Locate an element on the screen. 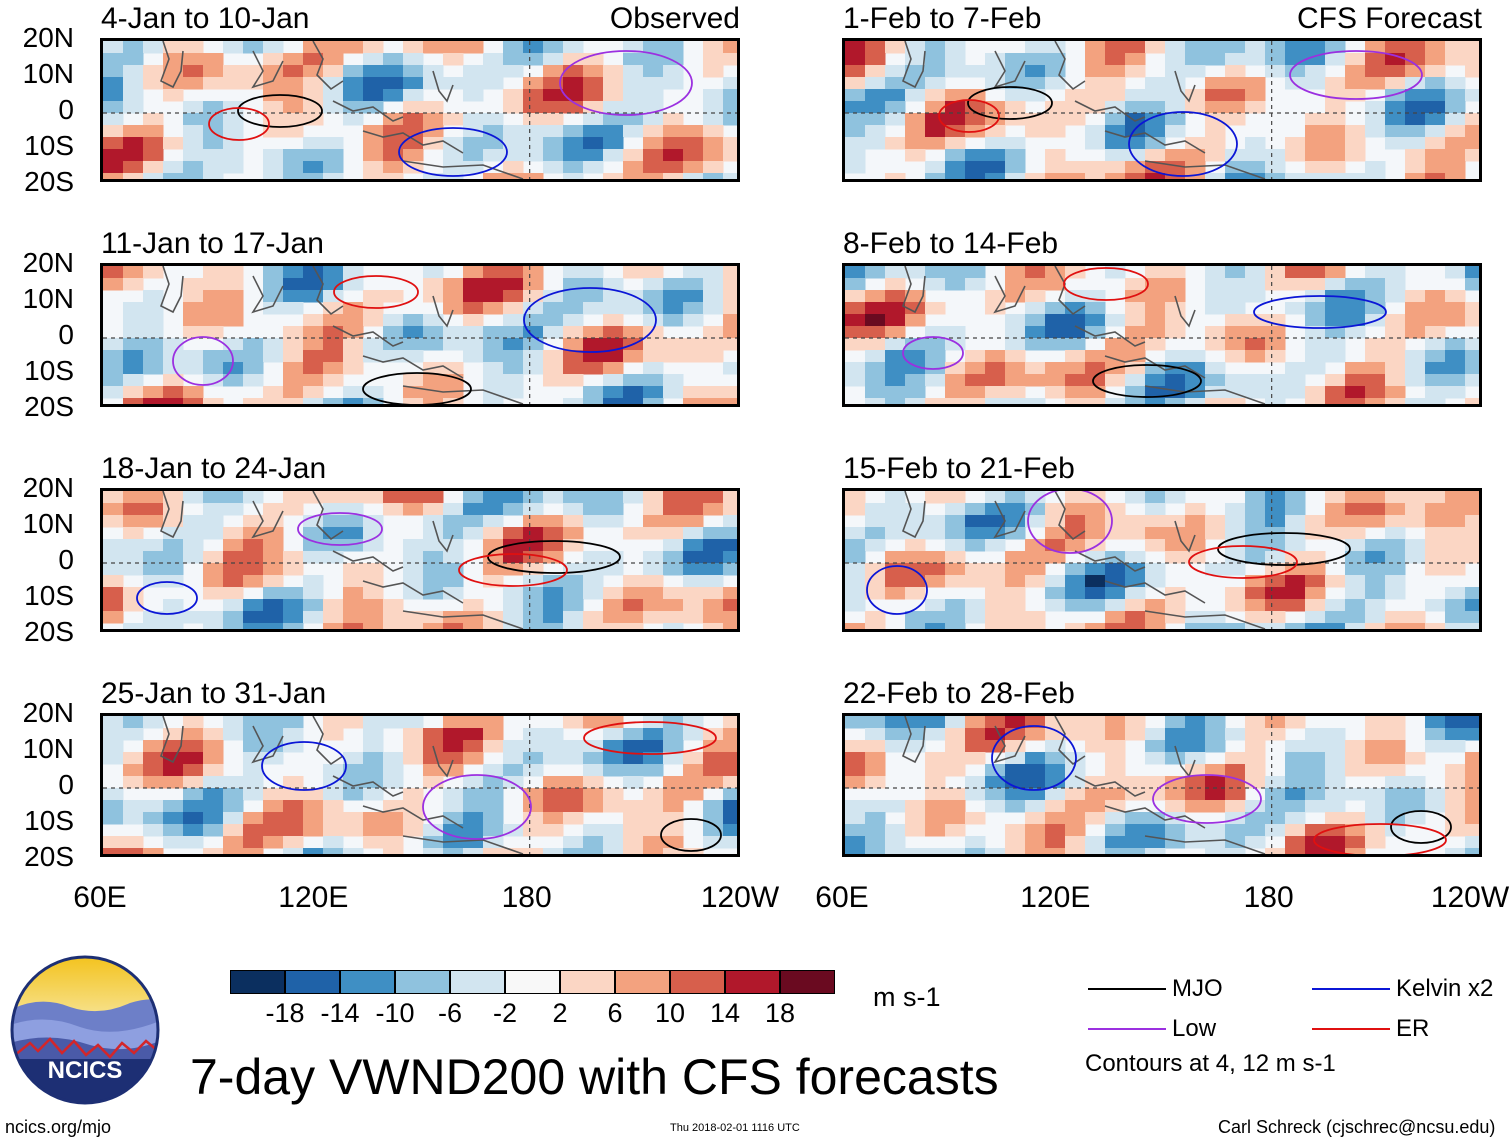 The width and height of the screenshot is (1510, 1142). colorbar-tick-label: -6 is located at coordinates (450, 1013).